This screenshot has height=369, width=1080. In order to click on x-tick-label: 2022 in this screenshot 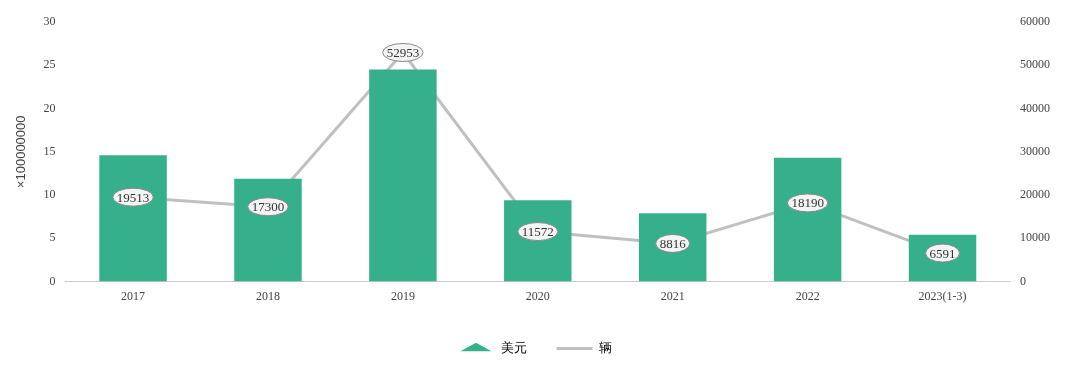, I will do `click(807, 295)`.